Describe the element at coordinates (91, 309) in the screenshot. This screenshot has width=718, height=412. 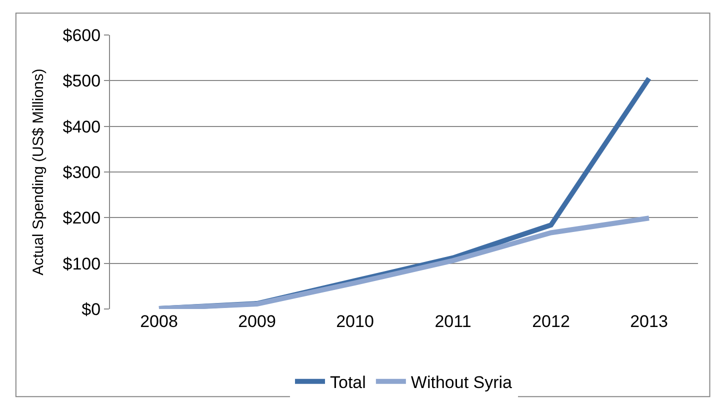
I see `y-tick-label: $0` at that location.